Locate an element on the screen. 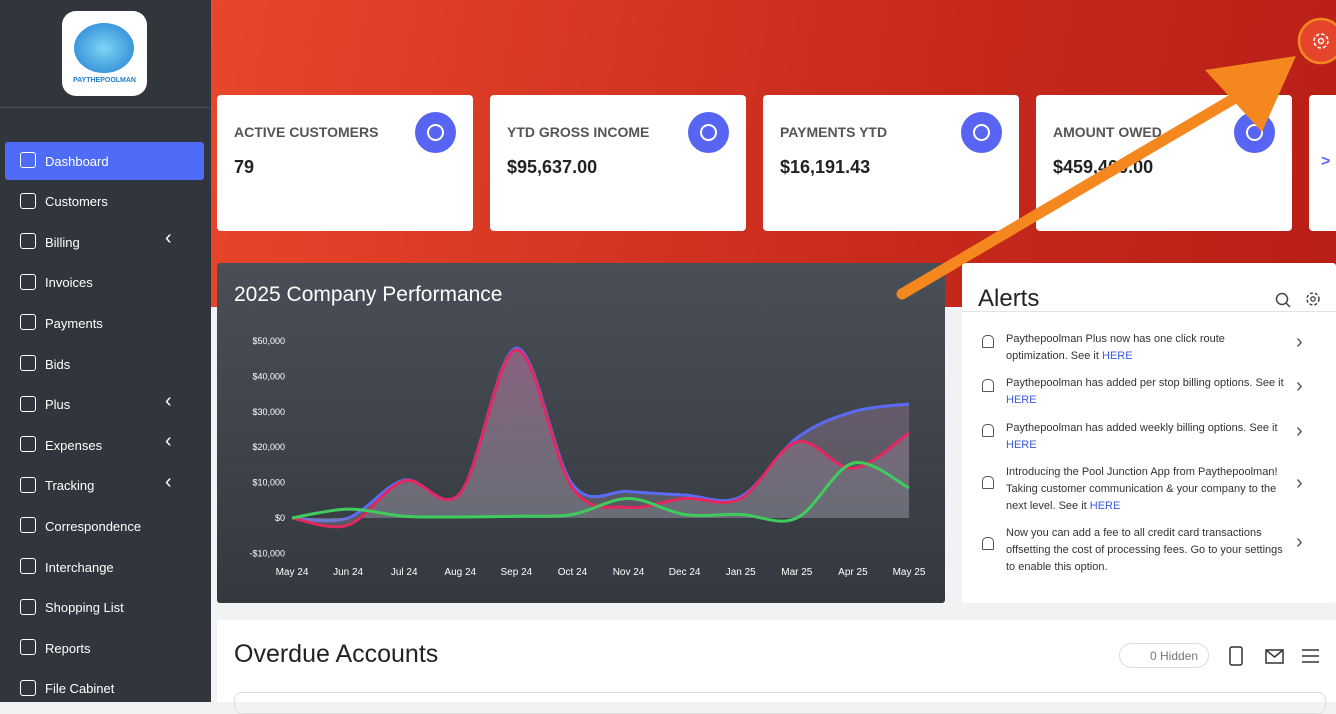 The height and width of the screenshot is (714, 1336). nav-item: Reports is located at coordinates (104, 648).